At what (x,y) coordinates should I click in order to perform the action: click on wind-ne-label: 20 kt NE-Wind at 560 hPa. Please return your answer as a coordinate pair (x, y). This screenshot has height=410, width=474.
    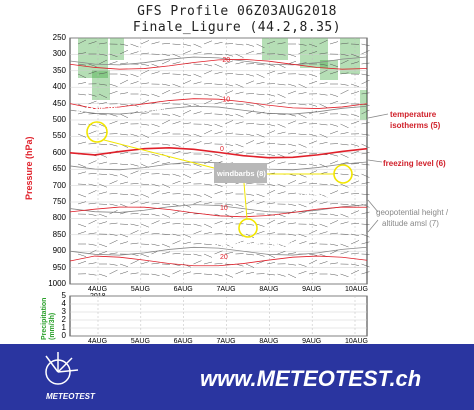
    Looking at the image, I should click on (121, 109).